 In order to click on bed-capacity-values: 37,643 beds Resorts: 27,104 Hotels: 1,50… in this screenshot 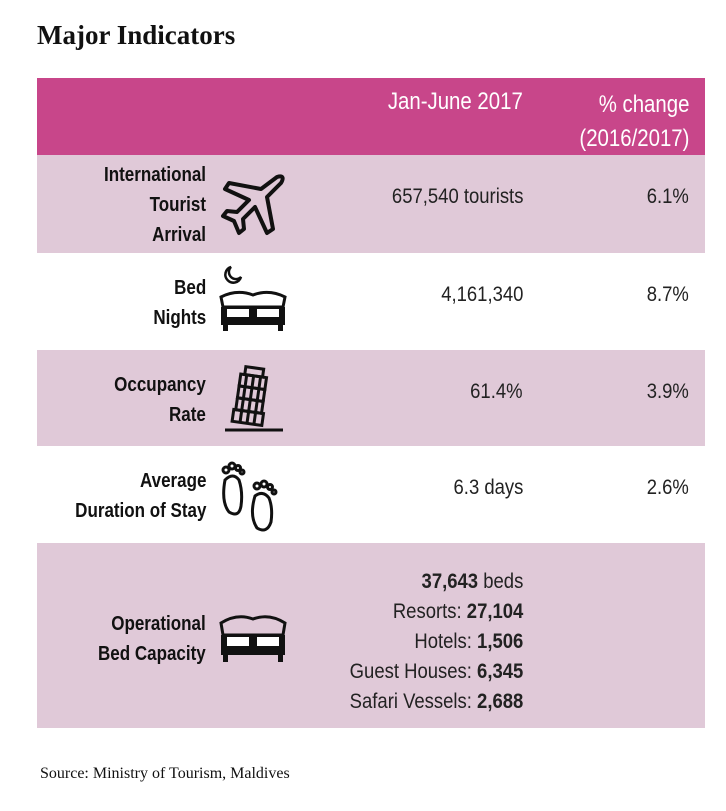, I will do `click(436, 642)`.